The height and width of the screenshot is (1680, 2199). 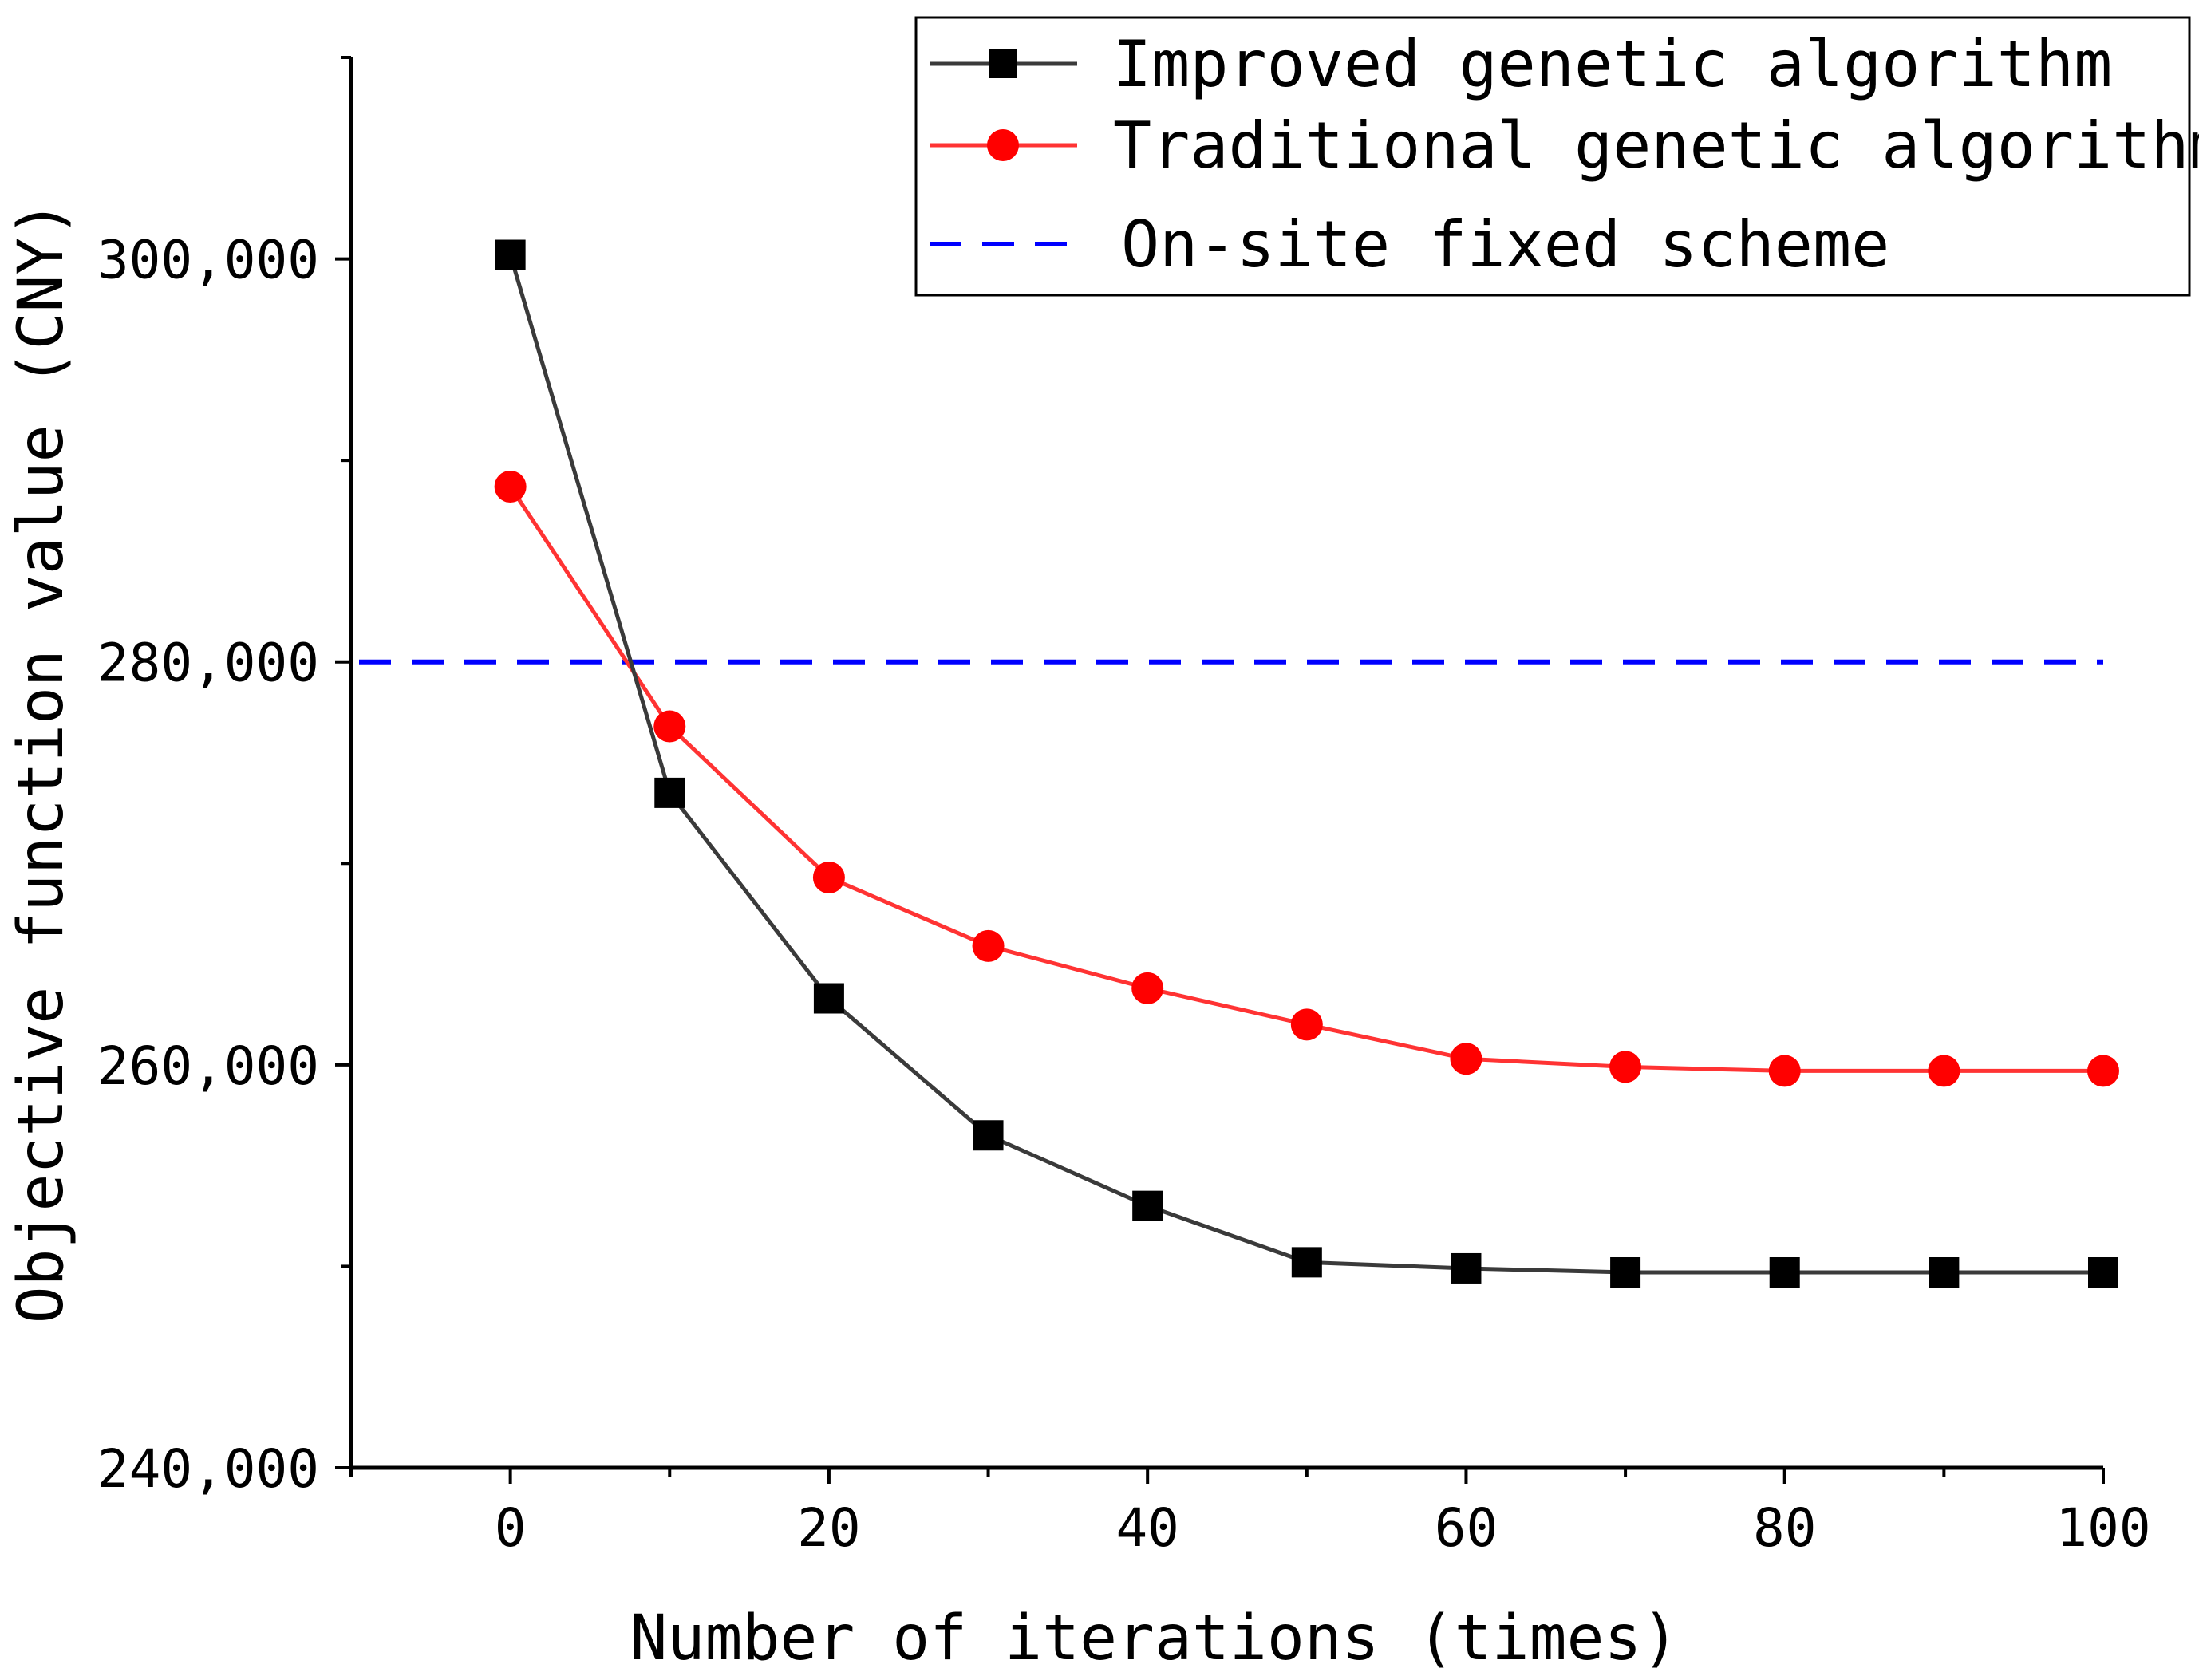 I want to click on legend-label-improved: Improved genetic algorithm, so click(x=1612, y=64).